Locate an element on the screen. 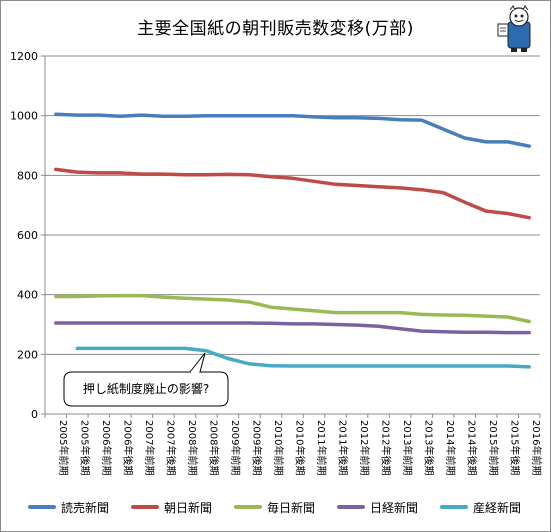 The image size is (551, 532). legend-item: 日経新聞 is located at coordinates (377, 507).